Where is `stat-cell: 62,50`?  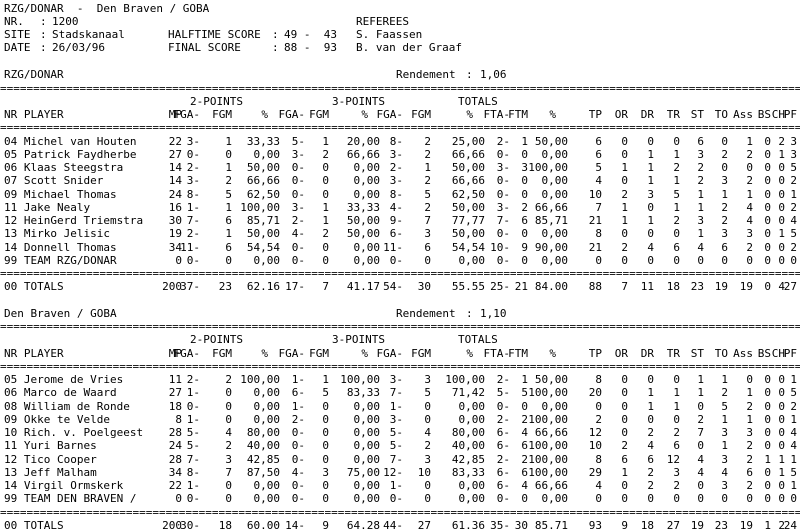
stat-cell: 62,50 is located at coordinates (468, 194).